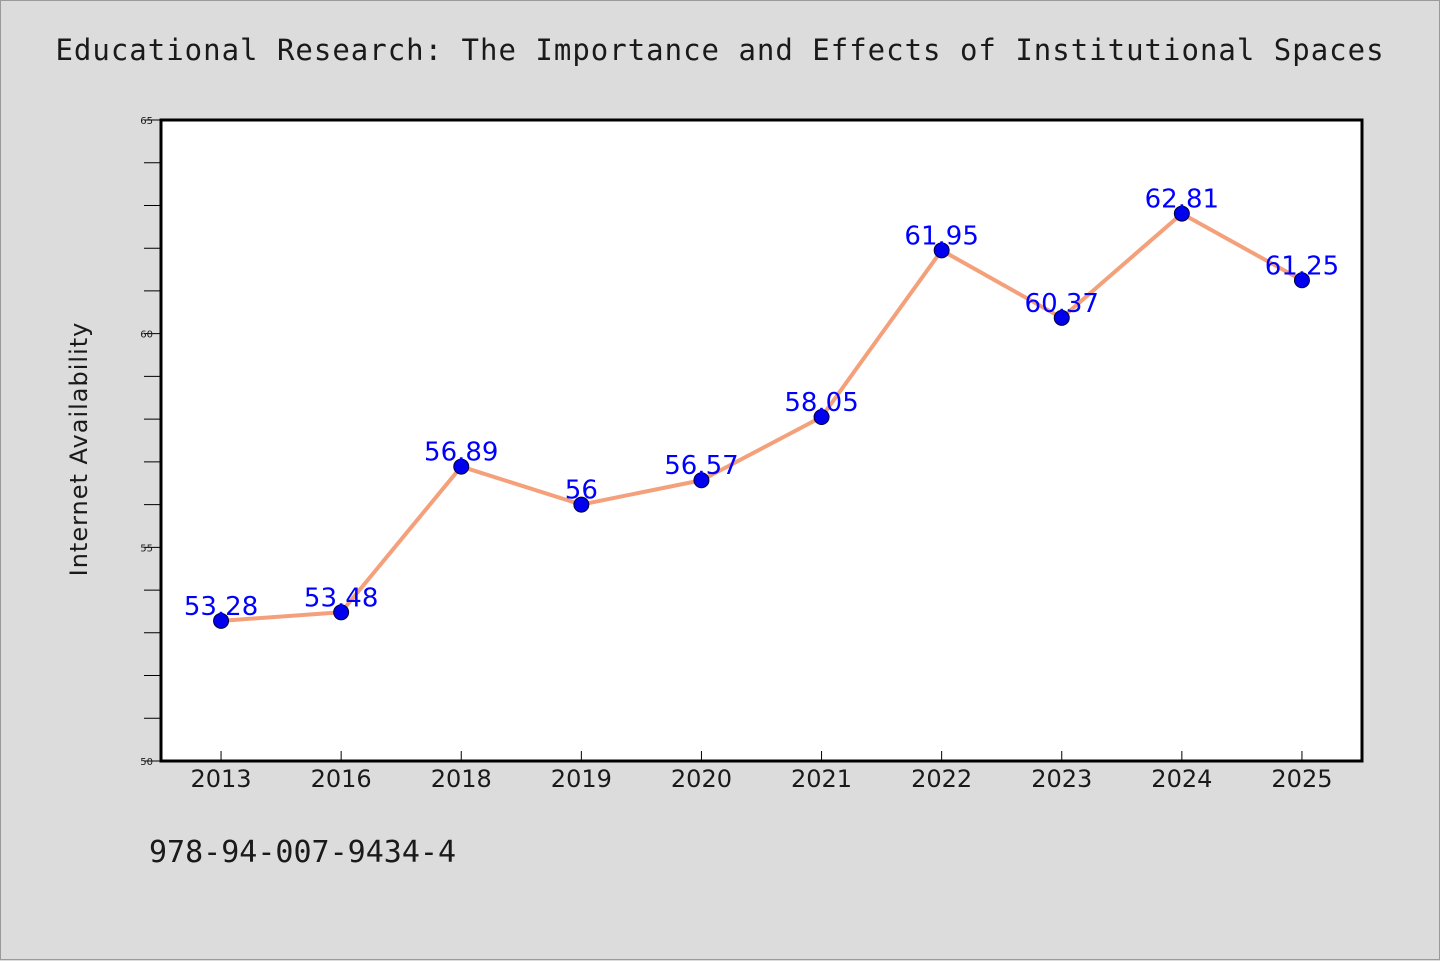 The height and width of the screenshot is (961, 1440). Describe the element at coordinates (146, 548) in the screenshot. I see `y-tick-label: 55` at that location.